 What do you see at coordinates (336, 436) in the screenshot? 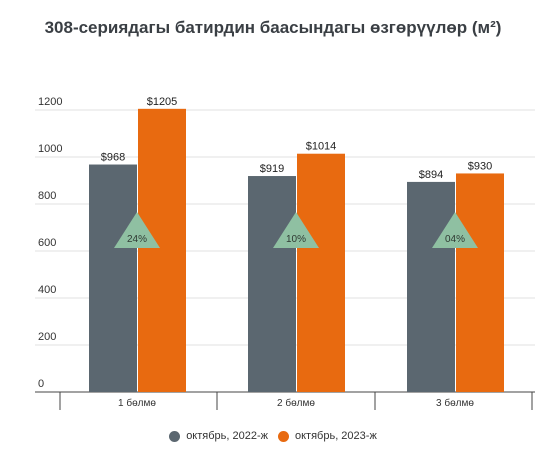
I see `legend-label-2023: октябрь, 2023-ж` at bounding box center [336, 436].